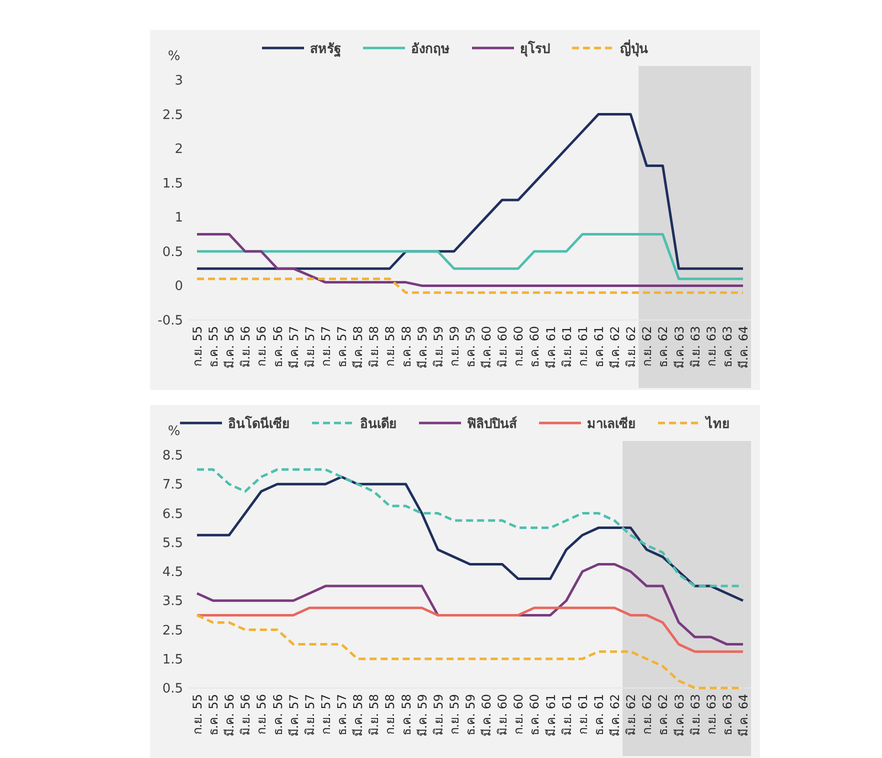 The image size is (882, 758). Describe the element at coordinates (172, 572) in the screenshot. I see `y-tick-label: 4.5` at that location.